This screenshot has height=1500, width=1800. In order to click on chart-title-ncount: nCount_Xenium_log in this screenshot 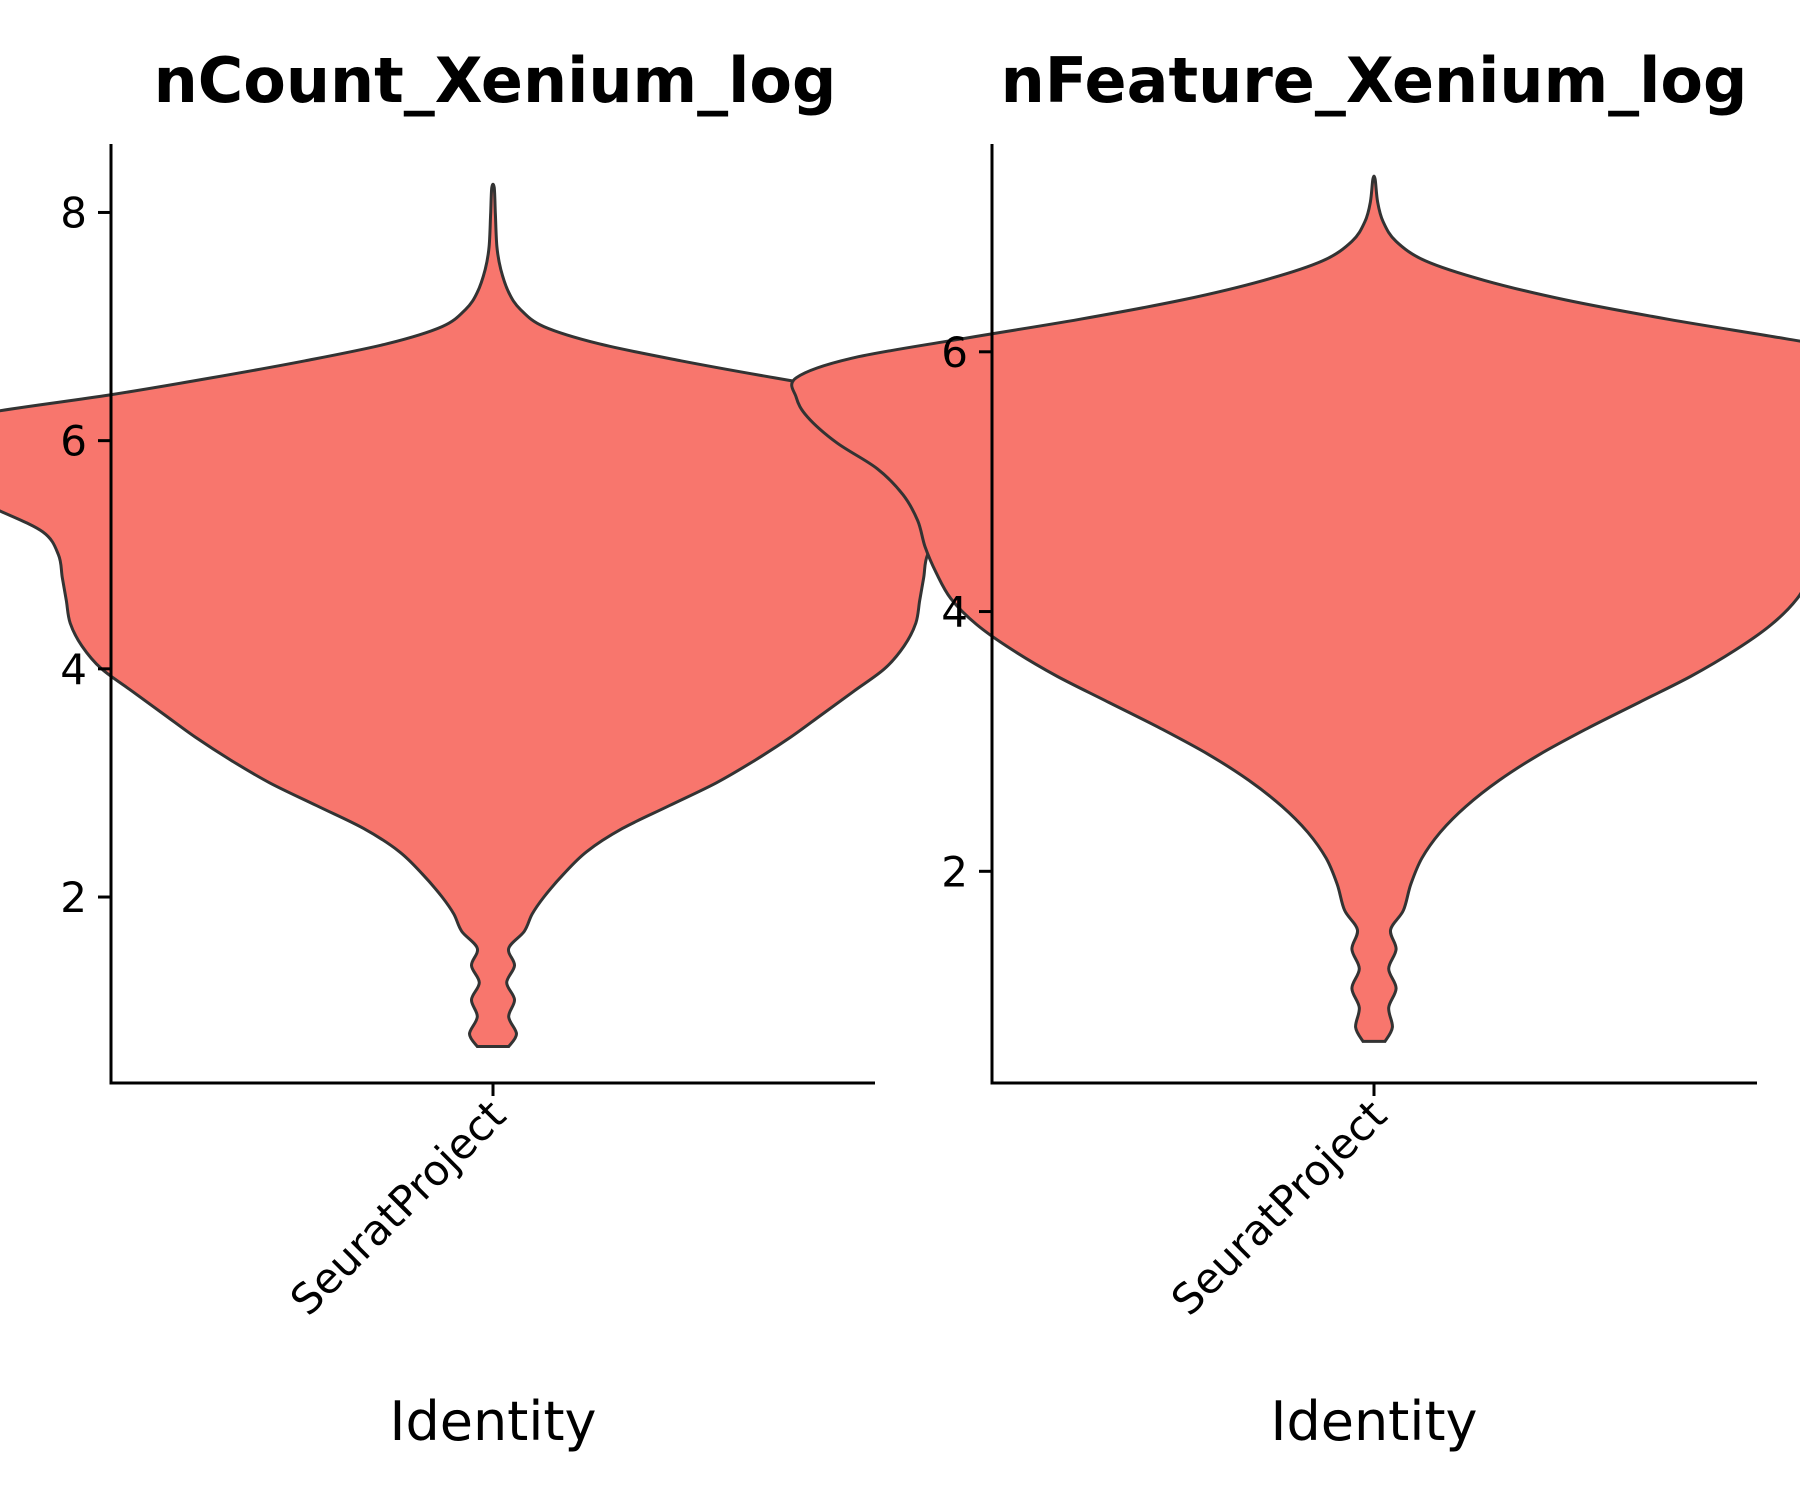, I will do `click(495, 80)`.